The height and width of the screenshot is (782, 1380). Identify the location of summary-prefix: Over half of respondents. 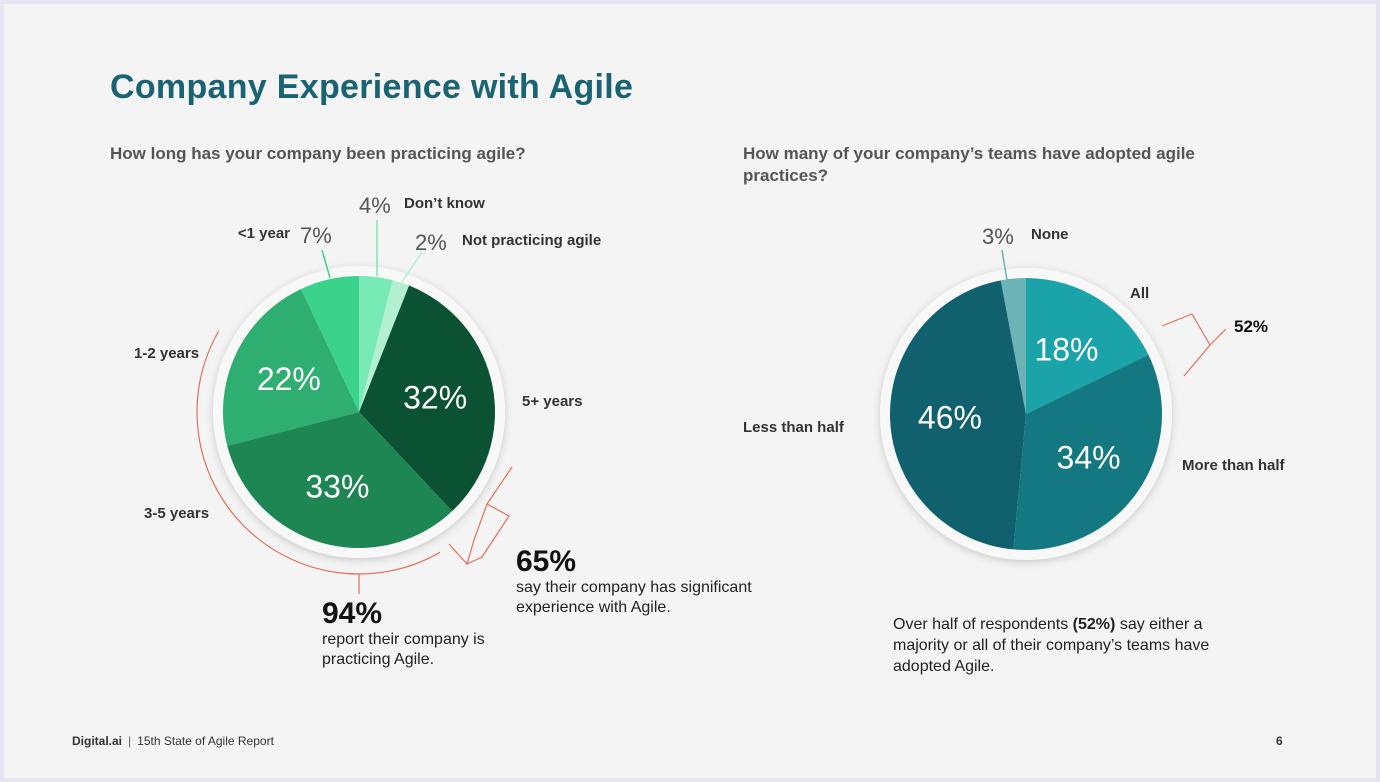
(981, 624).